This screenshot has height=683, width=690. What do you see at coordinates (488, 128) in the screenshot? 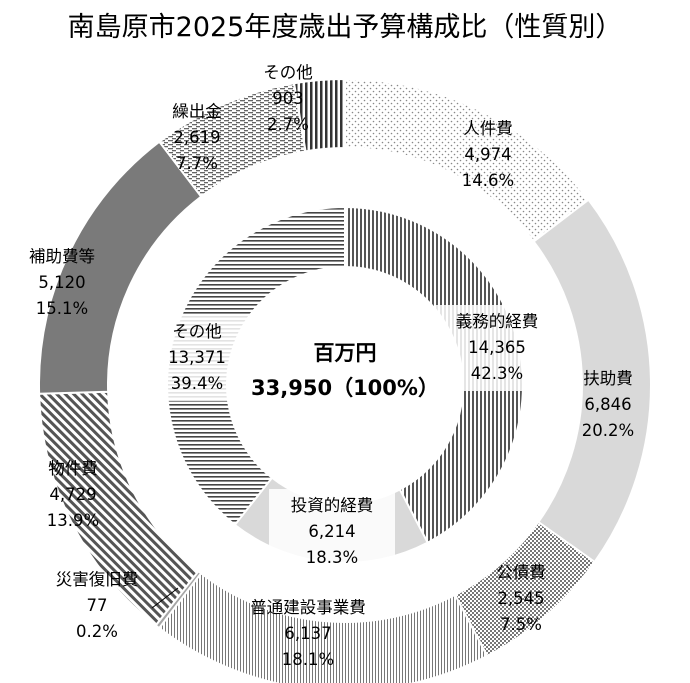
I see `outer-label-name: 人件費` at bounding box center [488, 128].